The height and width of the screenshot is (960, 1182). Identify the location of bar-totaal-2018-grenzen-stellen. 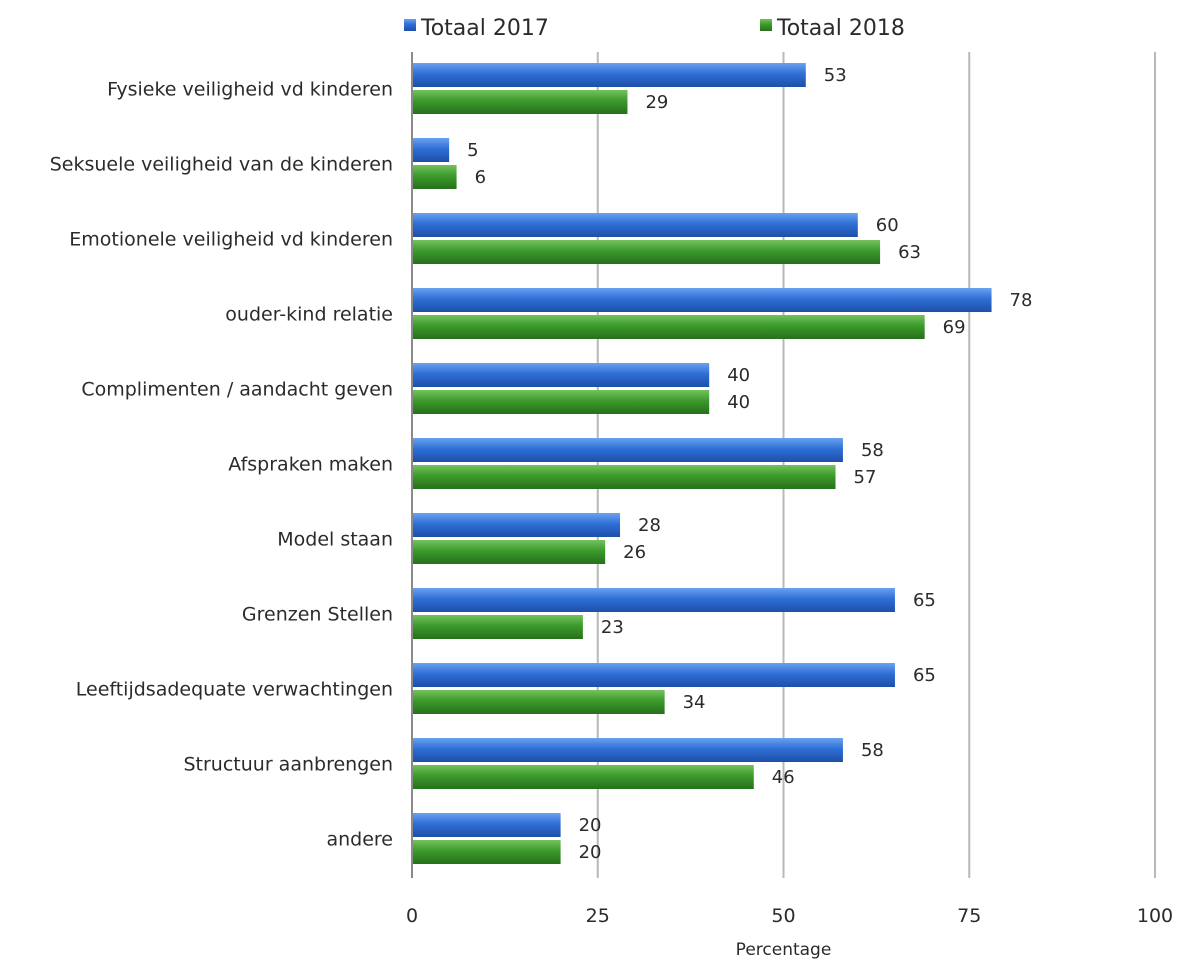
(498, 627).